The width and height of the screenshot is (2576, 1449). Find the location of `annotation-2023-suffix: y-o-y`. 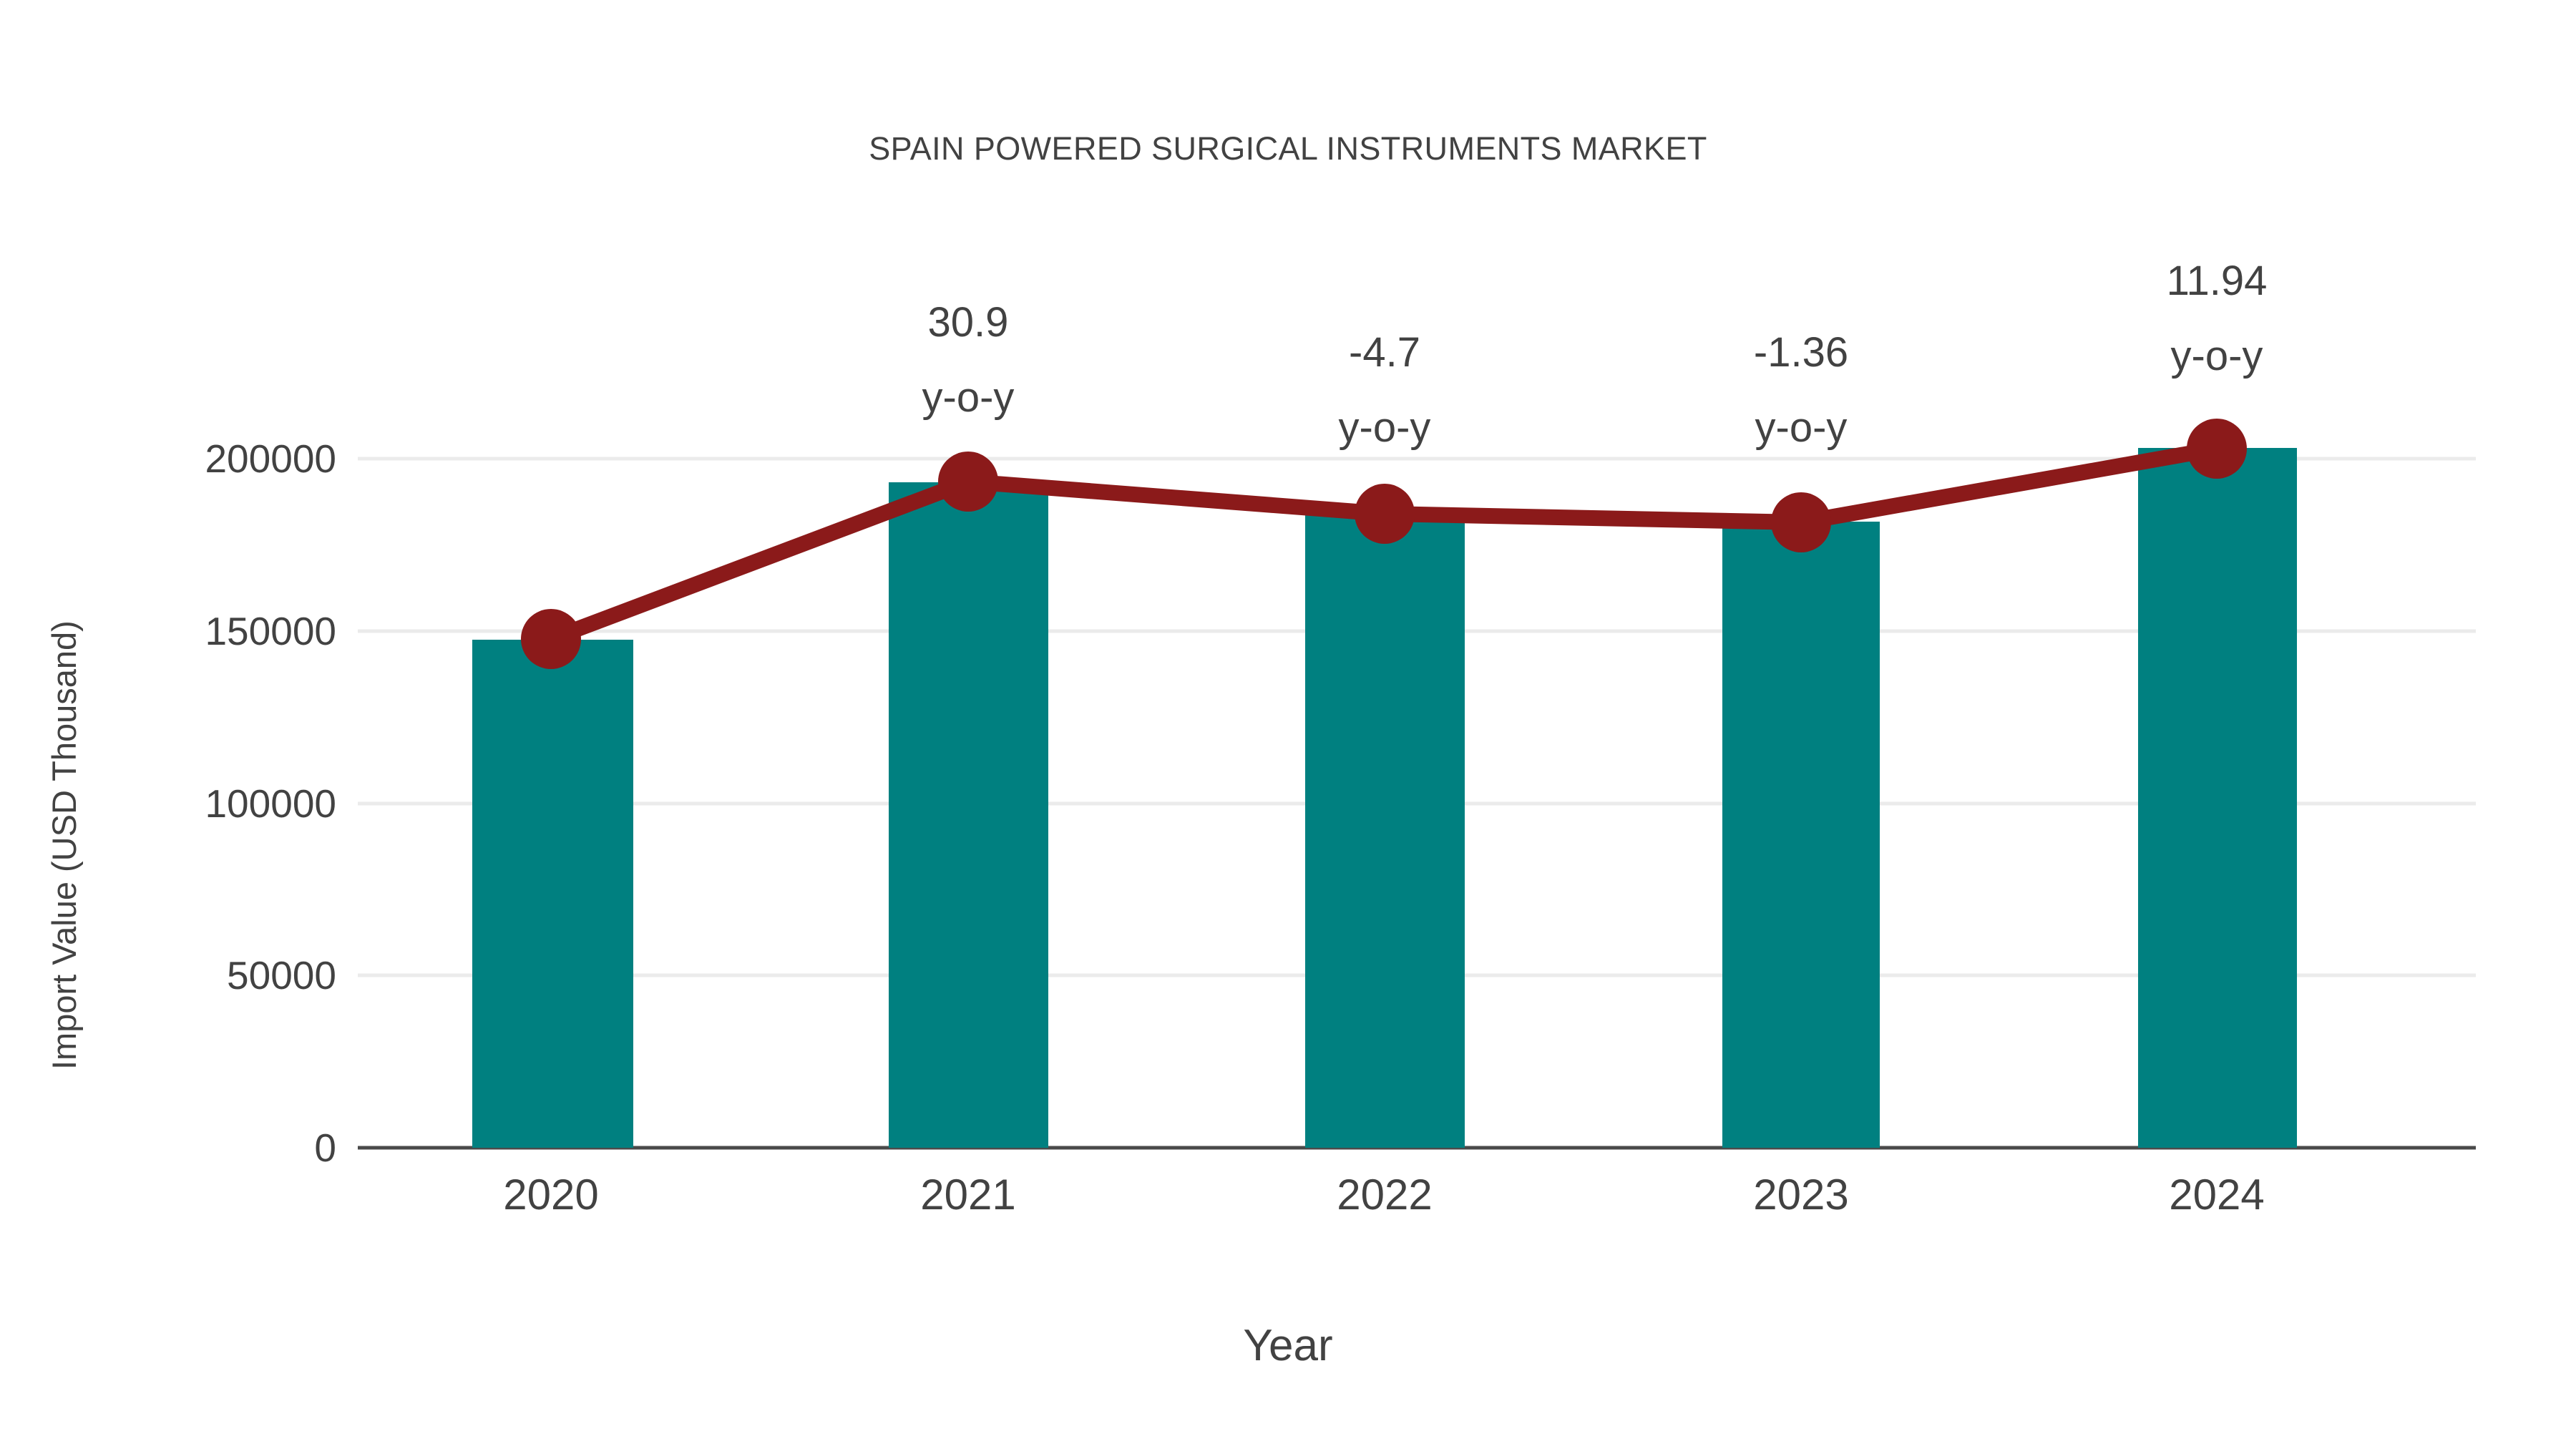

annotation-2023-suffix: y-o-y is located at coordinates (1801, 427).